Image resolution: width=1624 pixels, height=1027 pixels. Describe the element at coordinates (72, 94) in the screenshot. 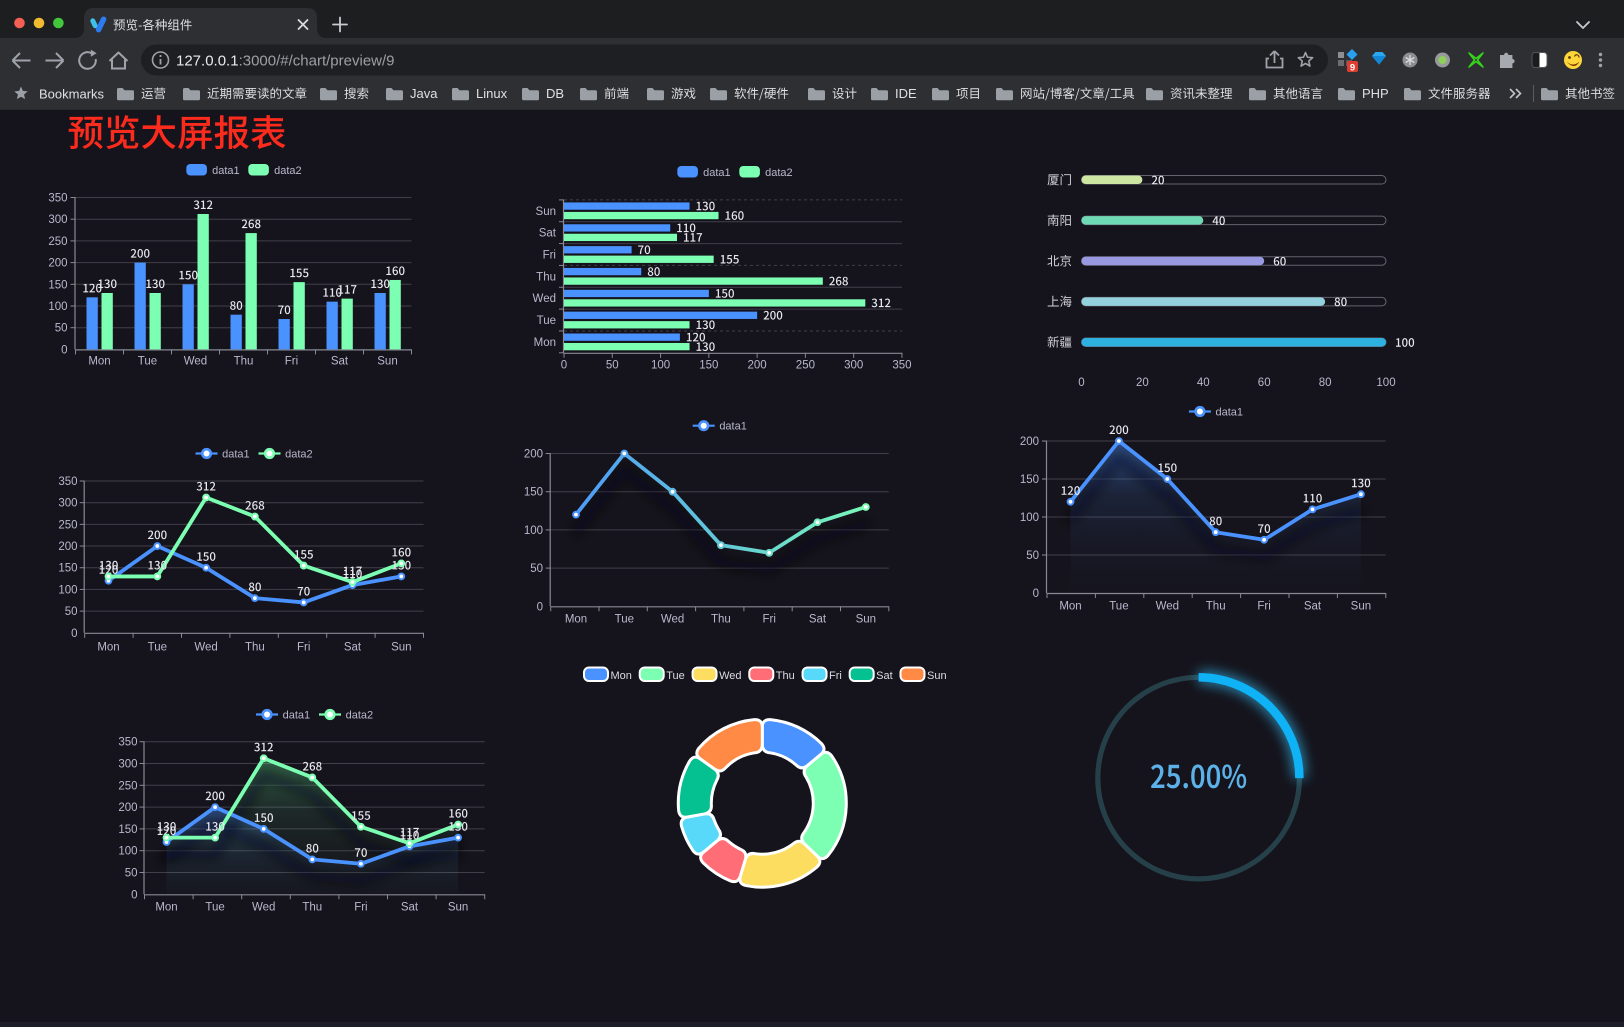

I see `svg-text: Bookmarks` at that location.